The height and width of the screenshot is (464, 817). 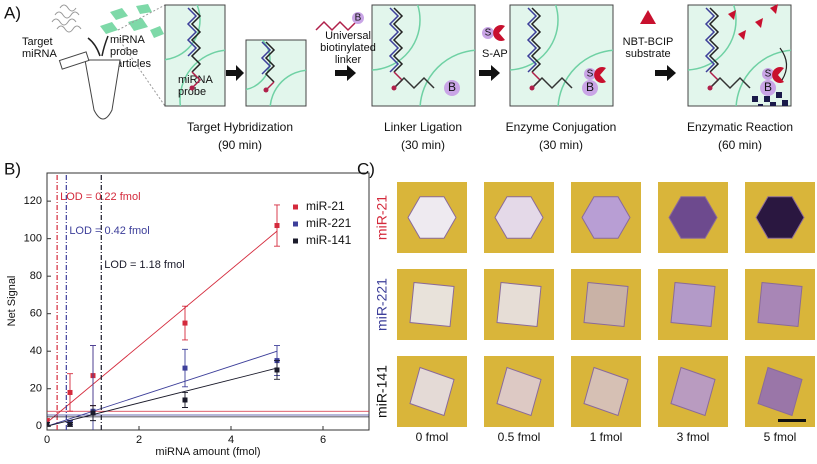 I want to click on column-label: 5 fmol, so click(x=780, y=437).